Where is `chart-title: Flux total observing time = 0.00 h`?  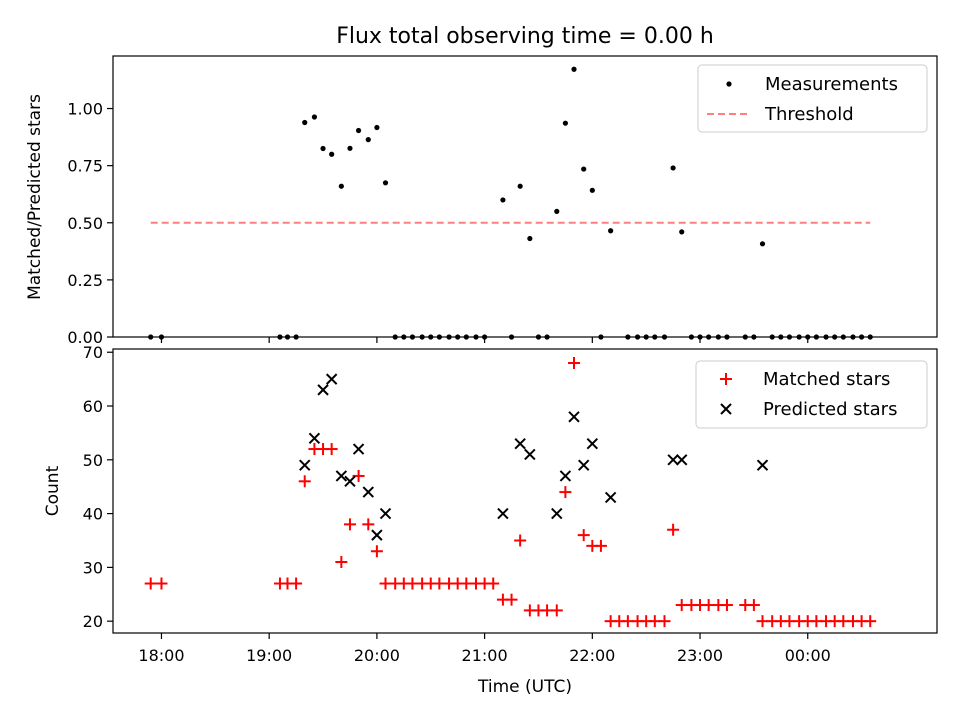 chart-title: Flux total observing time = 0.00 h is located at coordinates (525, 36).